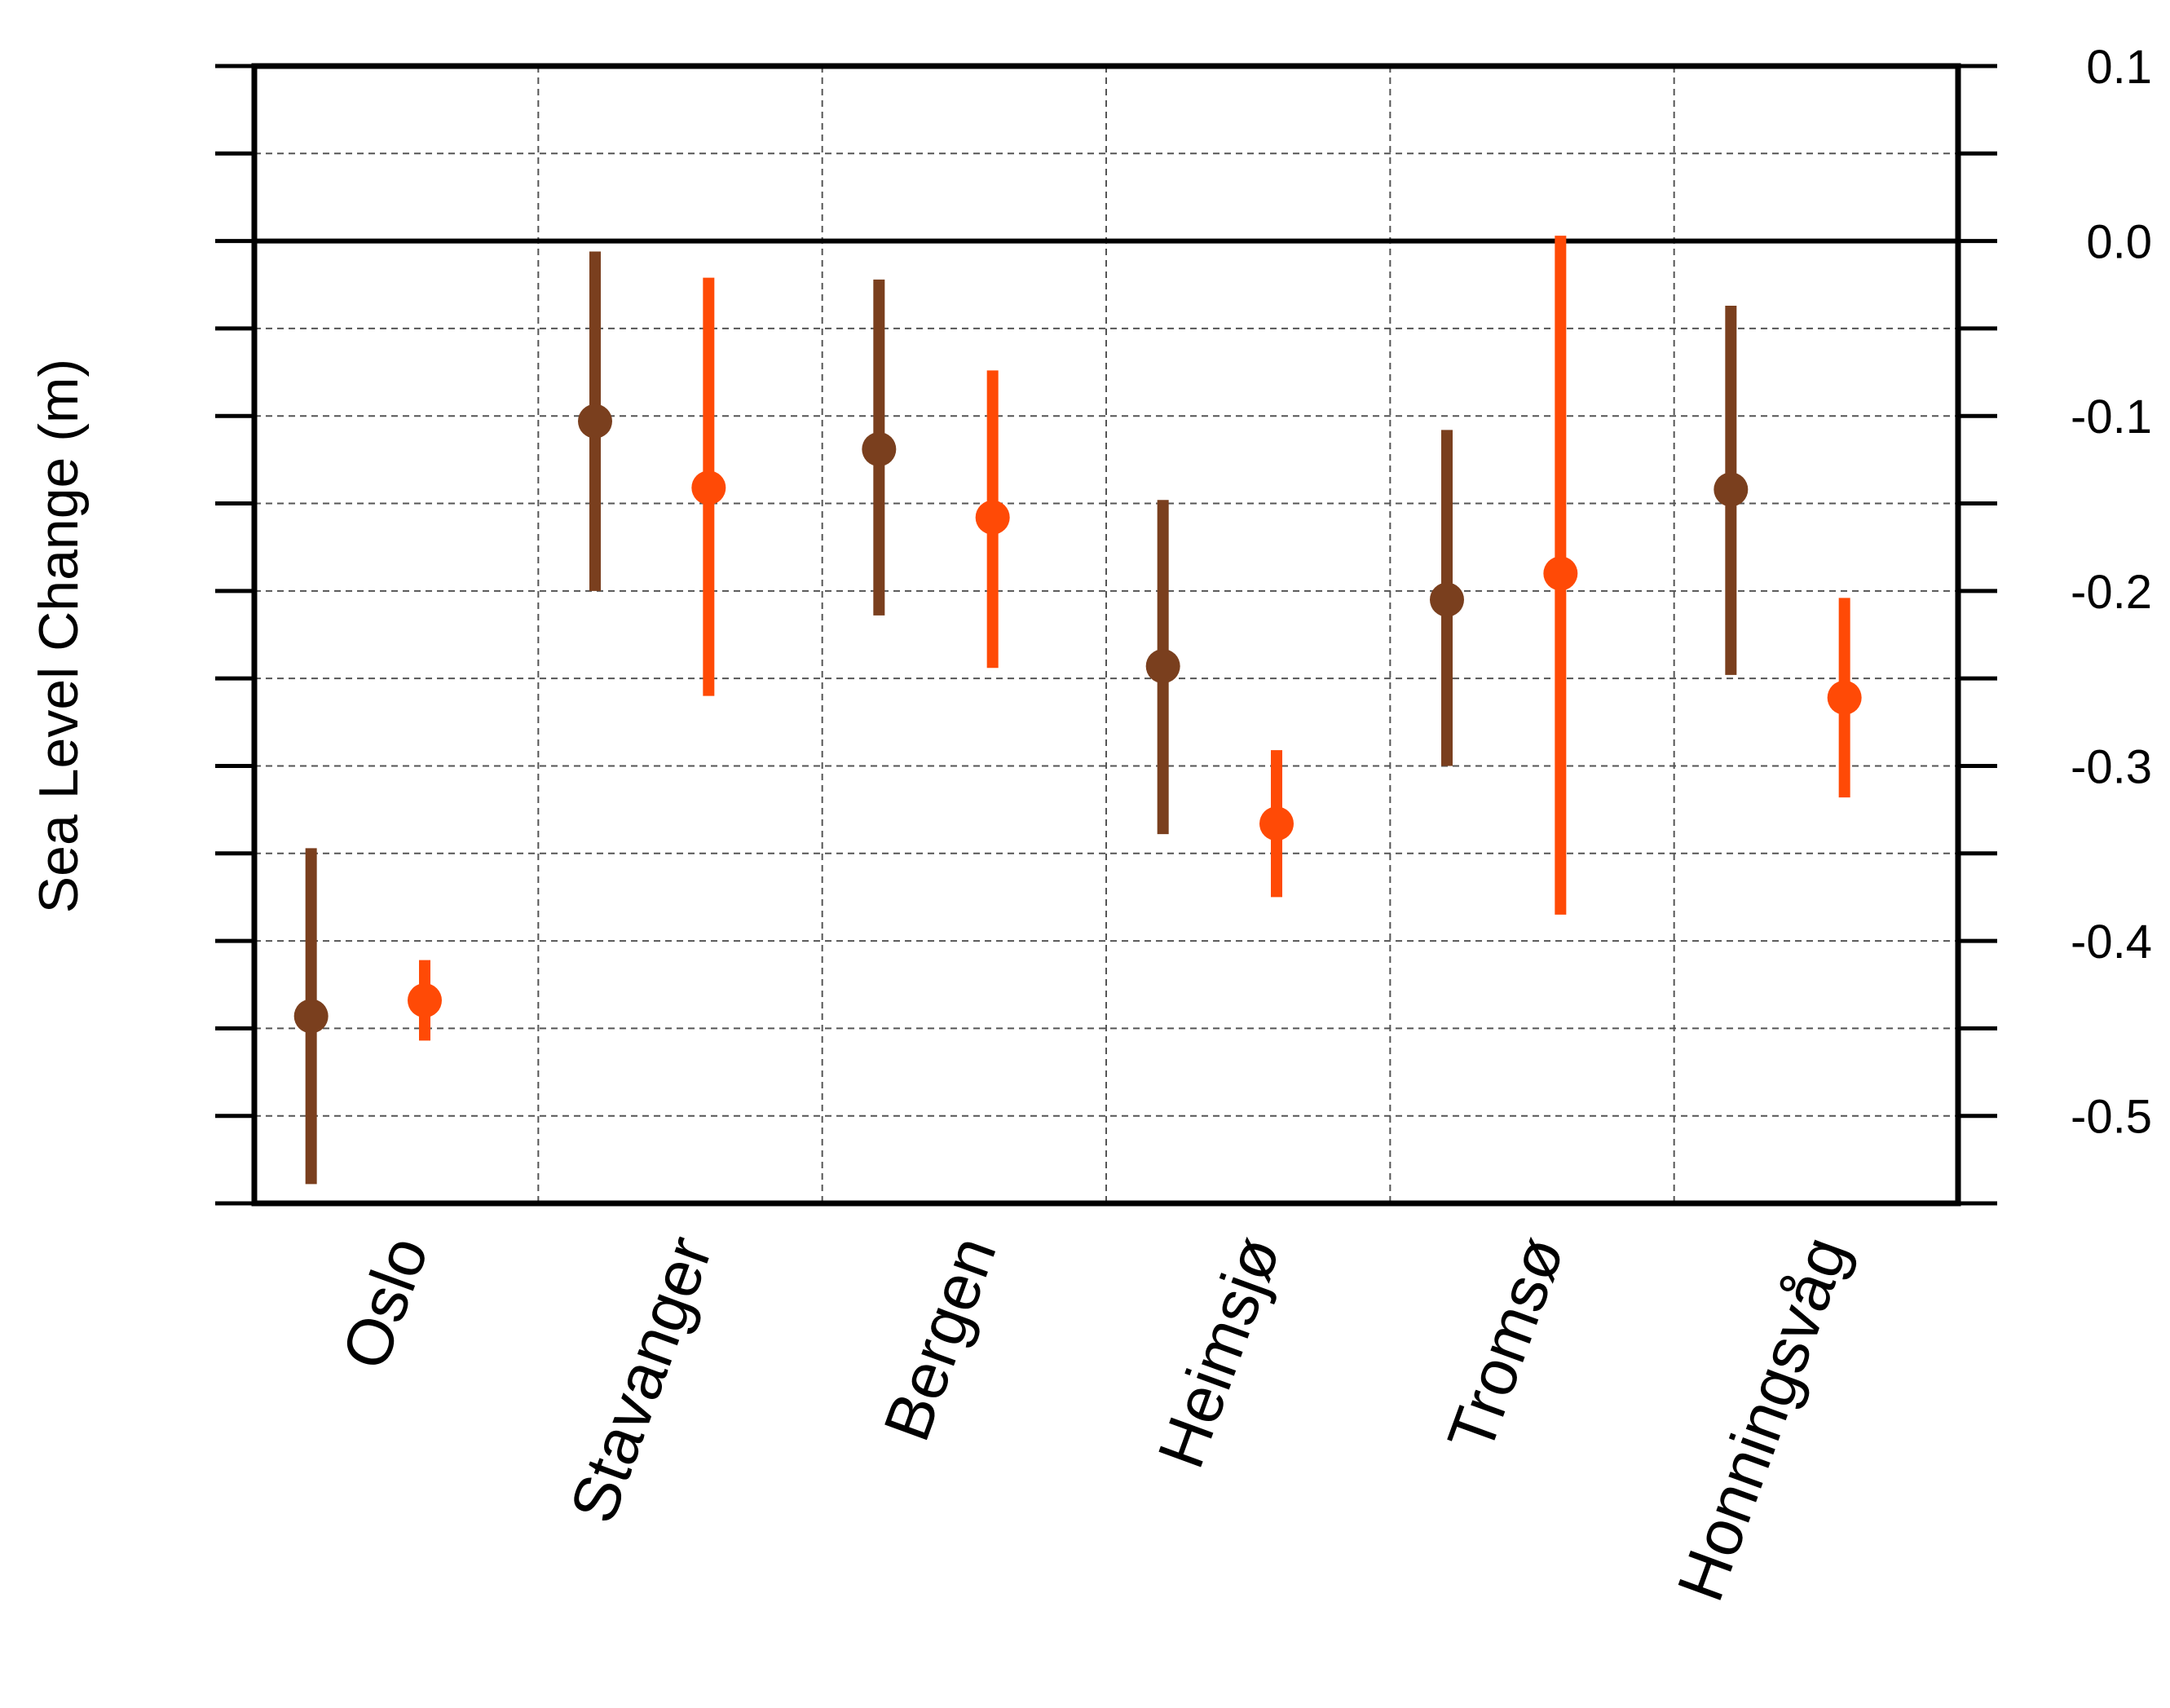 Image resolution: width=2170 pixels, height=1708 pixels. I want to click on category-label: Bergen, so click(940, 1338).